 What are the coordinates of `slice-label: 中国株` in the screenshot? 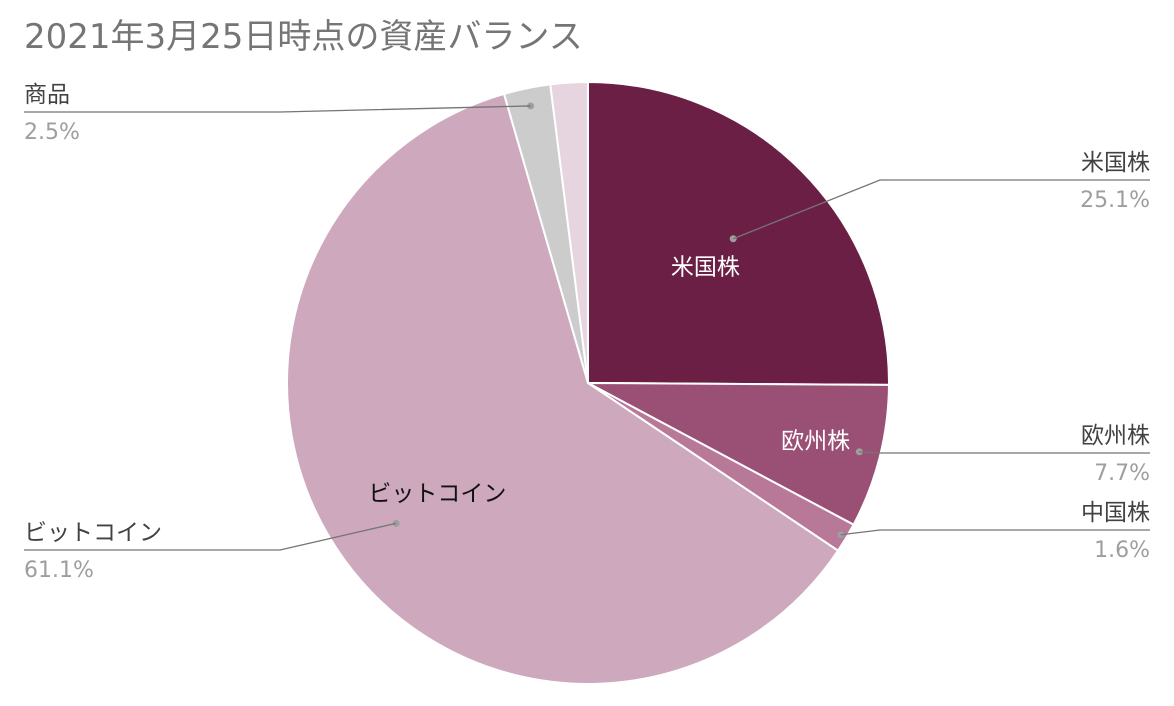 It's located at (1115, 513).